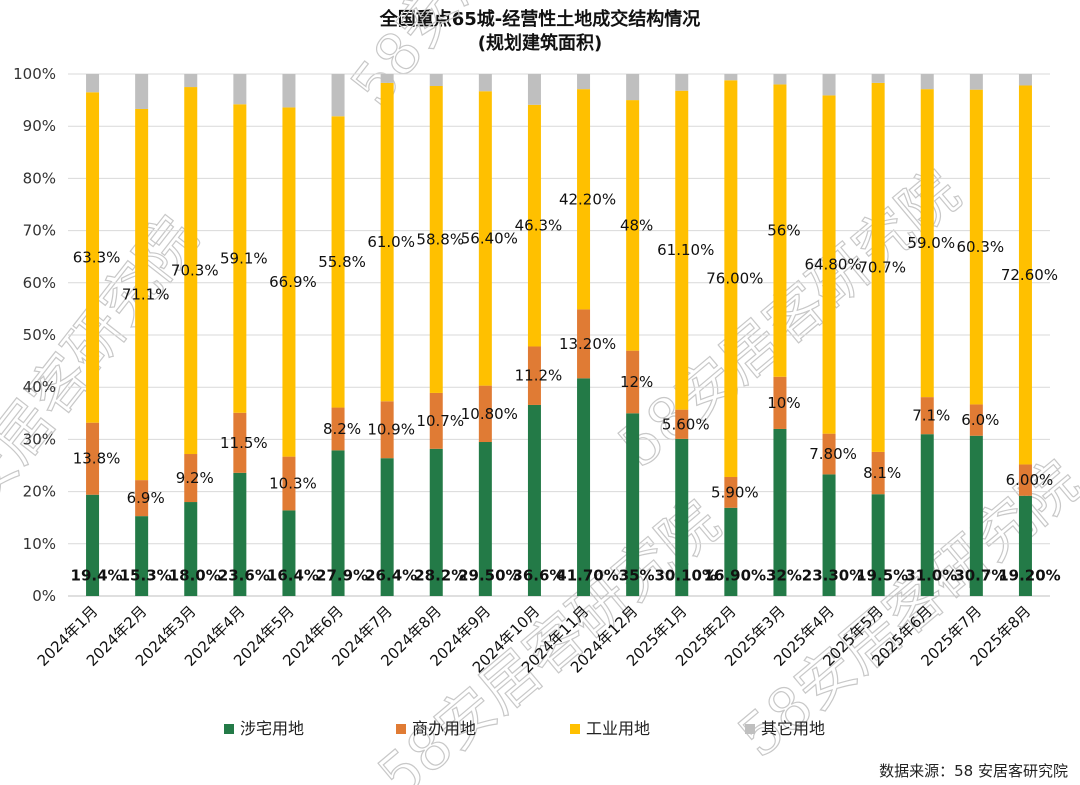 The width and height of the screenshot is (1080, 785). I want to click on data-label-residential: 28.2%, so click(440, 575).